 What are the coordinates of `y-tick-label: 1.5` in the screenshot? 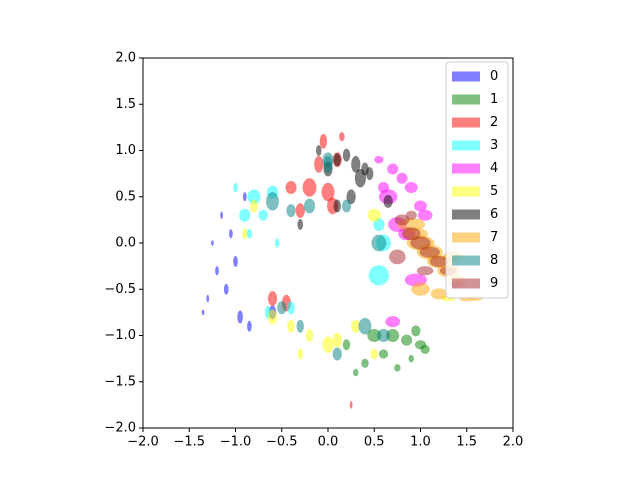 It's located at (125, 104).